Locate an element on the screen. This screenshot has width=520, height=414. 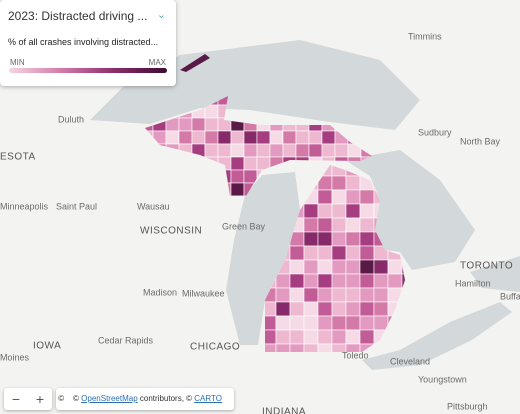
place-label: Moines is located at coordinates (15, 357).